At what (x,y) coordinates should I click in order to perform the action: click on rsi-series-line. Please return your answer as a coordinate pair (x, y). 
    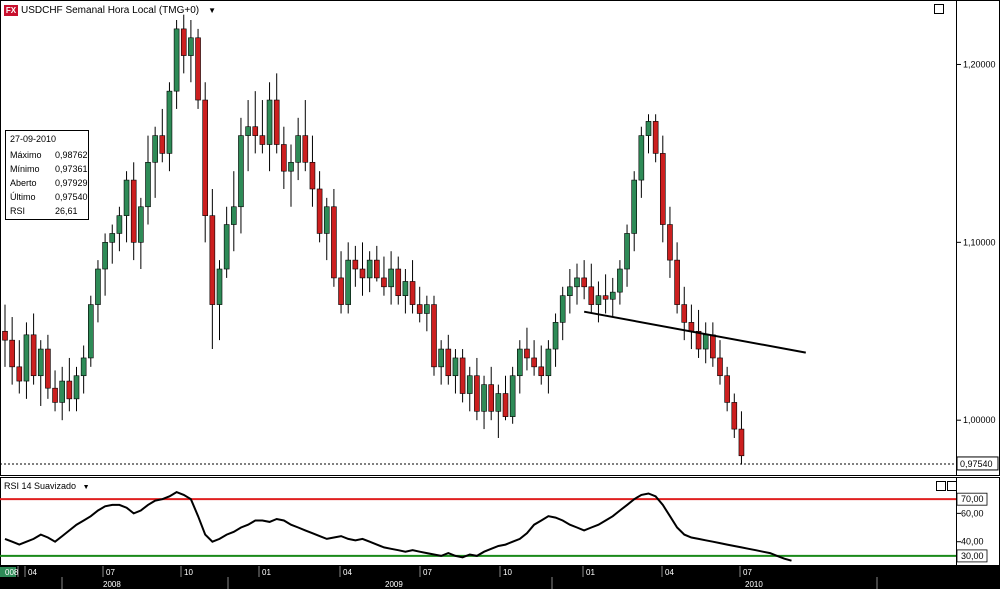
    Looking at the image, I should click on (398, 526).